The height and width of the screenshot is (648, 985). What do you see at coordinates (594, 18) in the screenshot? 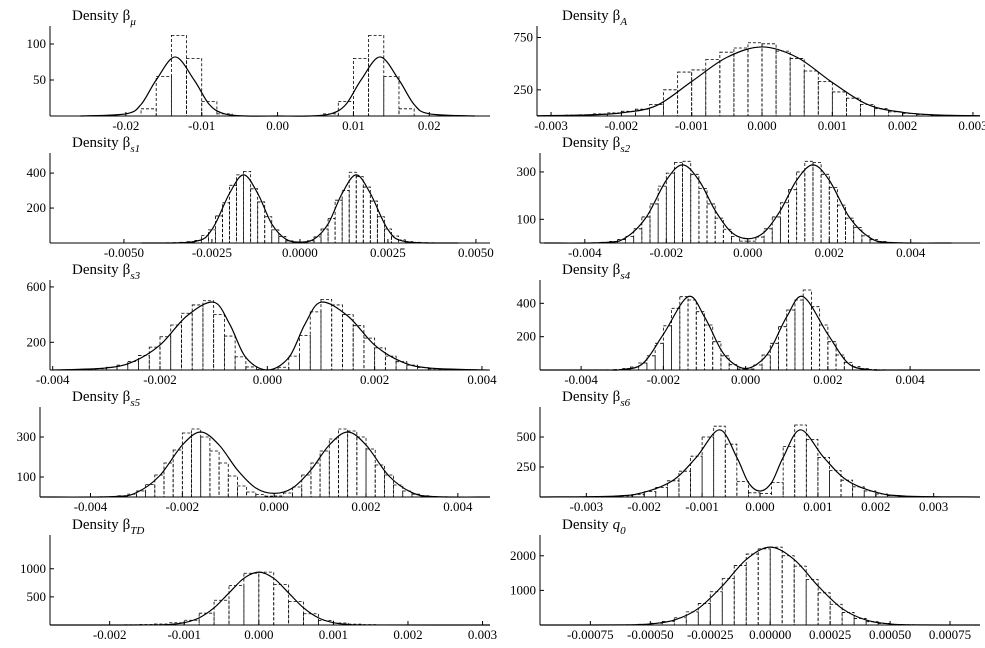
I see `panel-title: Density βA` at bounding box center [594, 18].